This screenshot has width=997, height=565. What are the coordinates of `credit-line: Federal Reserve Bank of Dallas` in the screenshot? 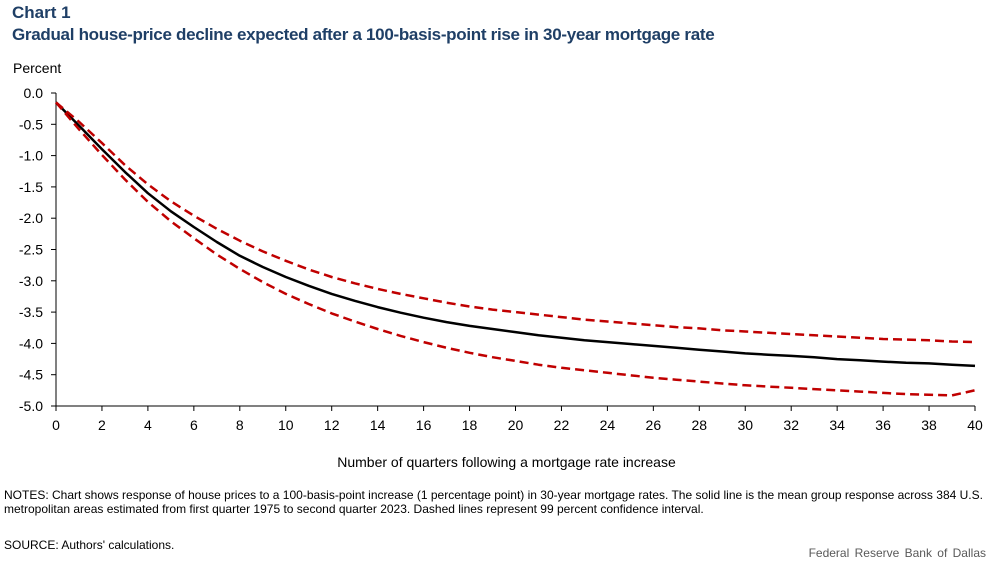 It's located at (897, 553).